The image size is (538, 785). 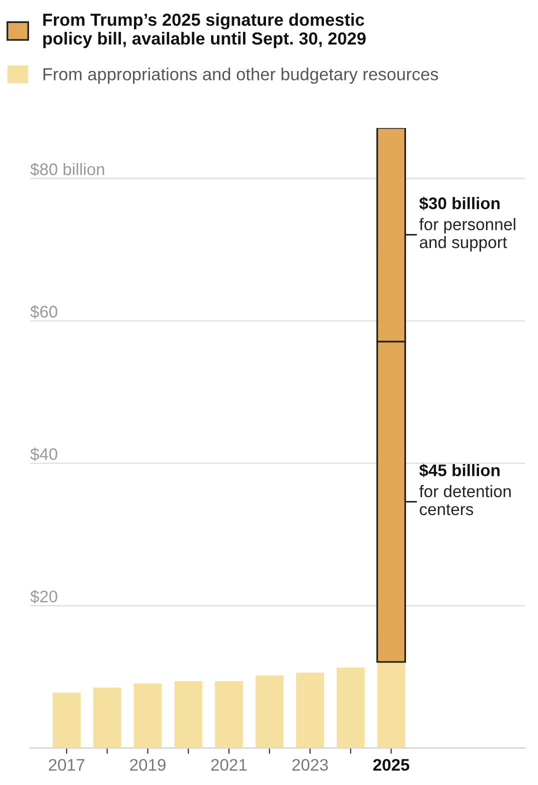 I want to click on legend-label: From Trump’s 2025 signature domestic policy bill, available until Sept. 30, 2029, so click(x=204, y=30).